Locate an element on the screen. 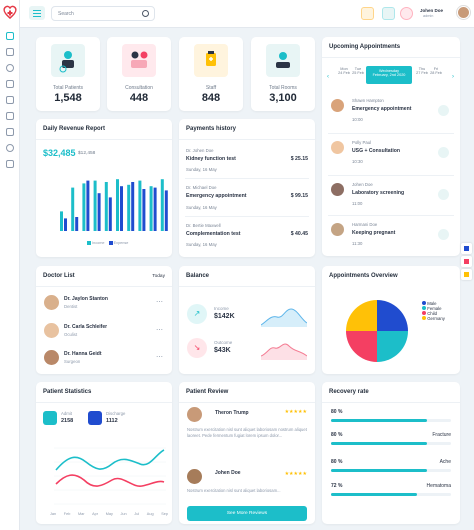 This screenshot has height=530, width=474. bar-expense-mar is located at coordinates (88, 205).